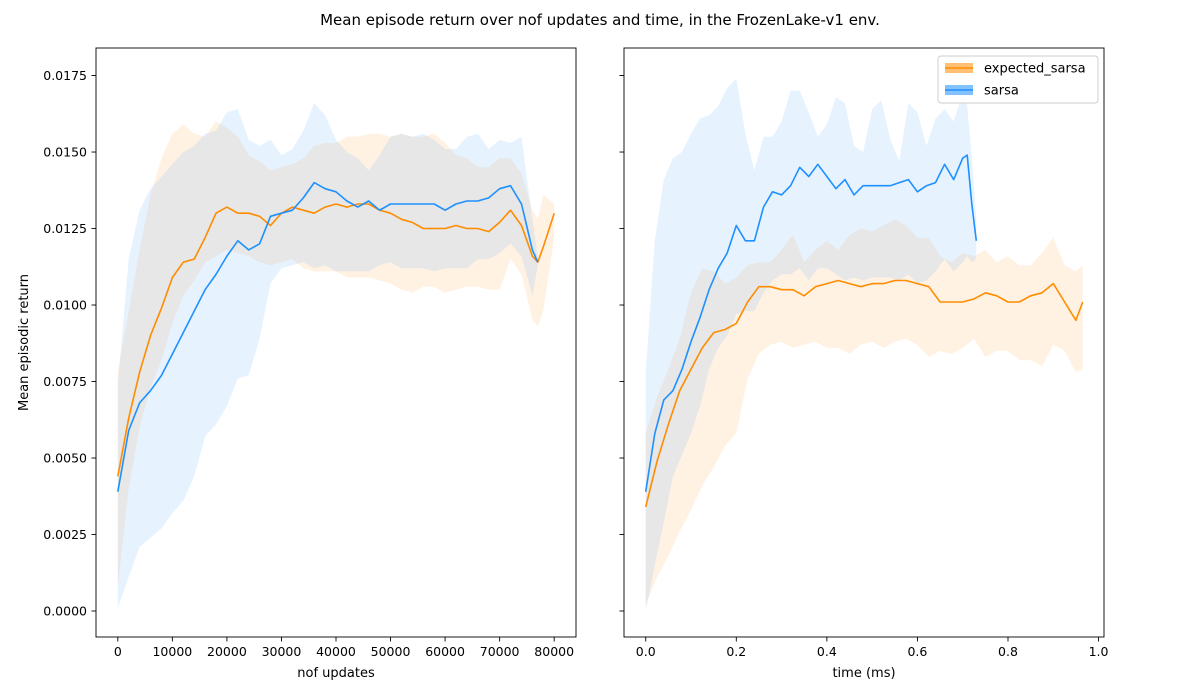  I want to click on panel1-ytick-label: 0.0025, so click(65, 534).